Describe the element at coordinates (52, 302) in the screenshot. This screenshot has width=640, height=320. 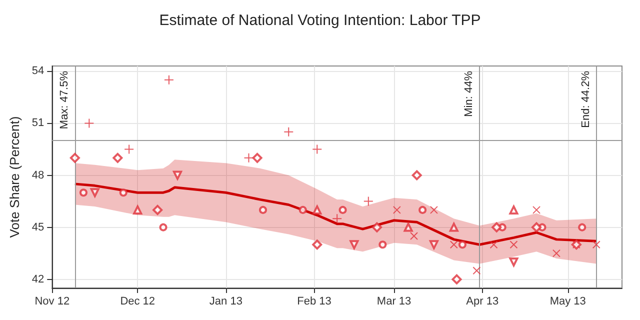
I see `x-tick-label: Nov 12` at that location.